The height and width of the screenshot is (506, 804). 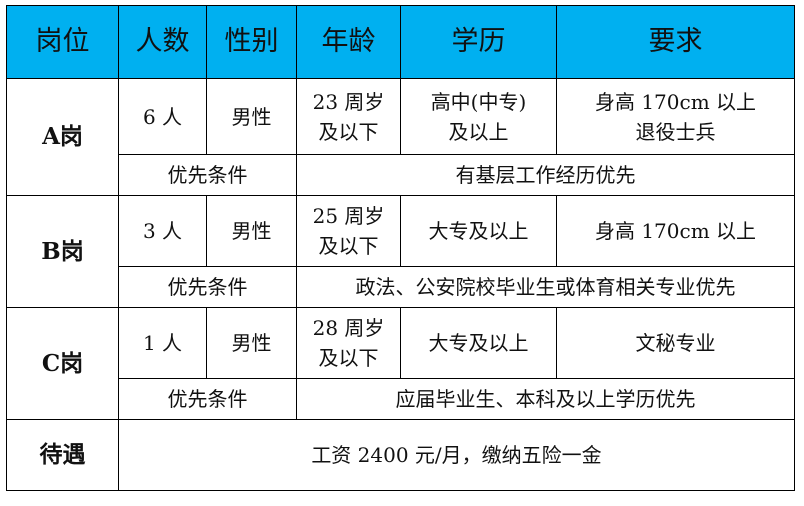 What do you see at coordinates (162, 343) in the screenshot?
I see `count-cell: 1 人` at bounding box center [162, 343].